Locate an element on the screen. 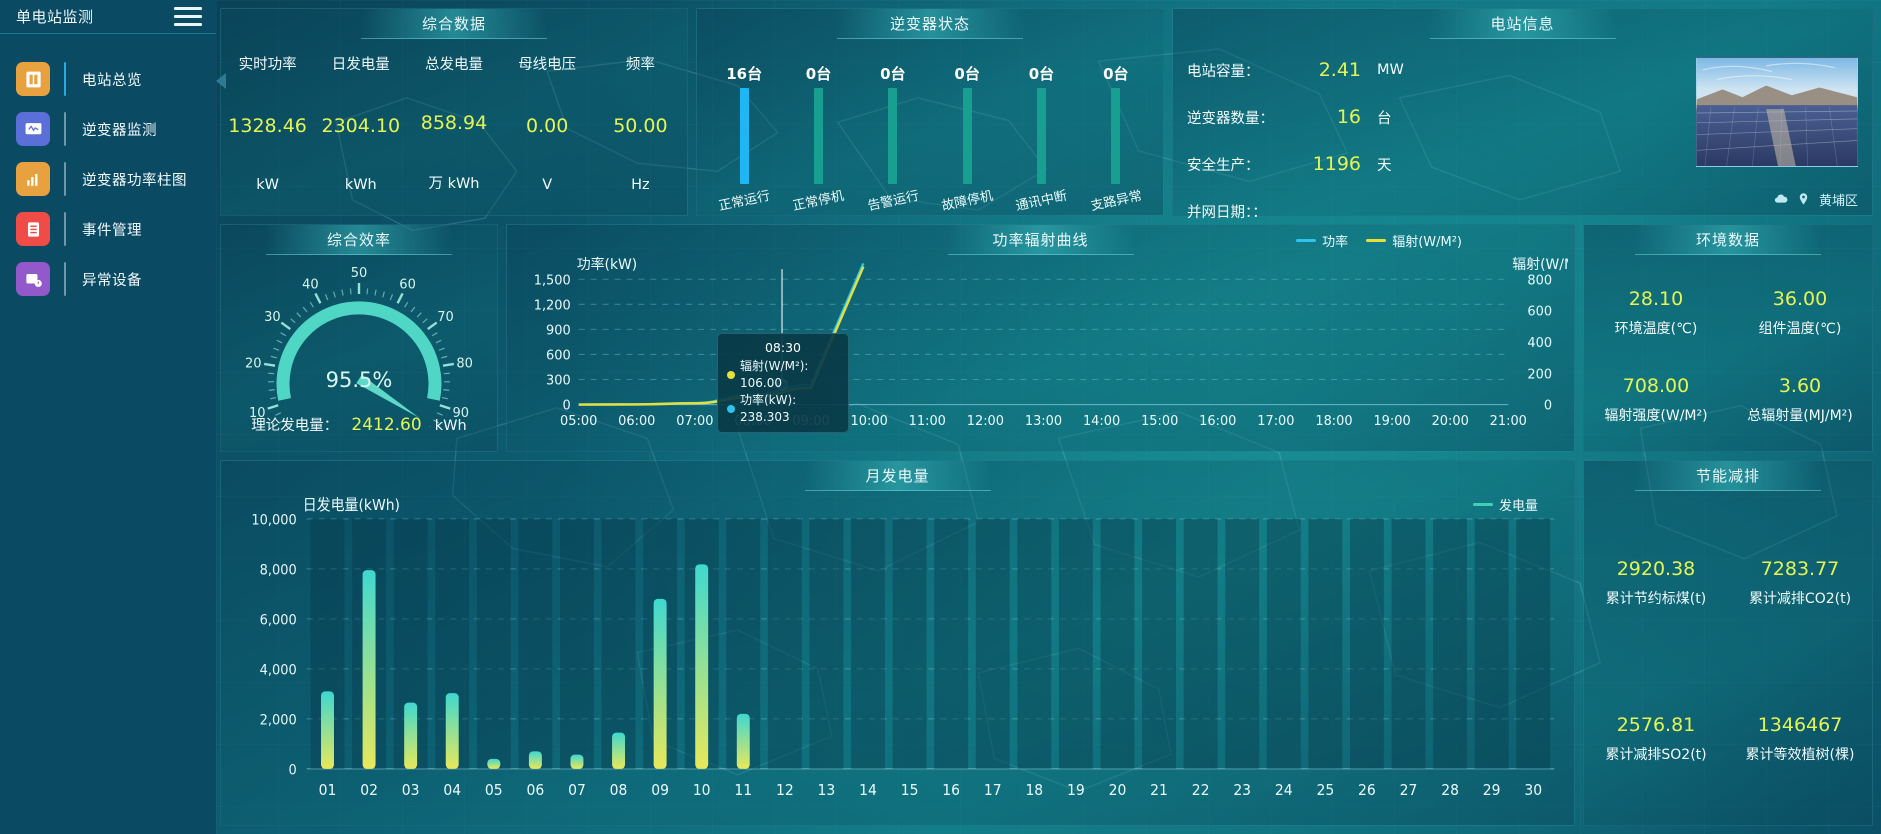  hamburger-icon is located at coordinates (188, 16).